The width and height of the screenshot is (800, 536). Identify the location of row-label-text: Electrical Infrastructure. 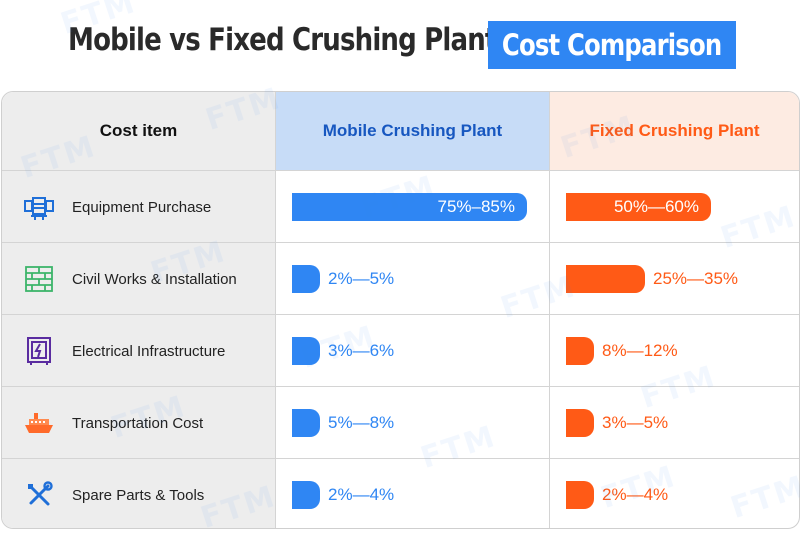
(149, 351).